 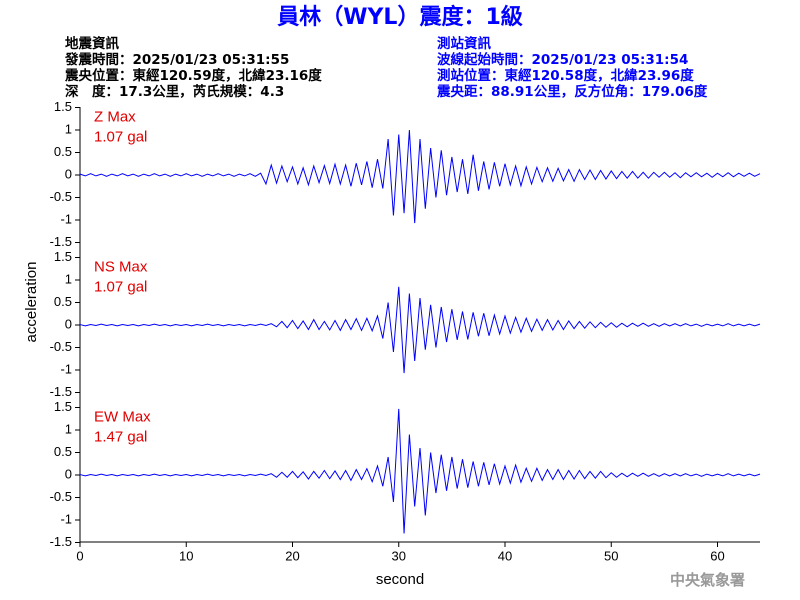 I want to click on info-right: 波線起始時間：2025/01/23 05:31:54, so click(x=562, y=59).